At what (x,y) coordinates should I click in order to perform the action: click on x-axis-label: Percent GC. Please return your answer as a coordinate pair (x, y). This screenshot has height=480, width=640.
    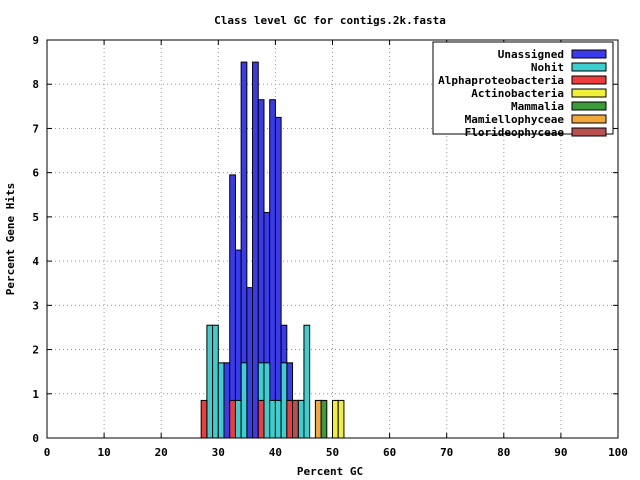
    Looking at the image, I should click on (330, 471).